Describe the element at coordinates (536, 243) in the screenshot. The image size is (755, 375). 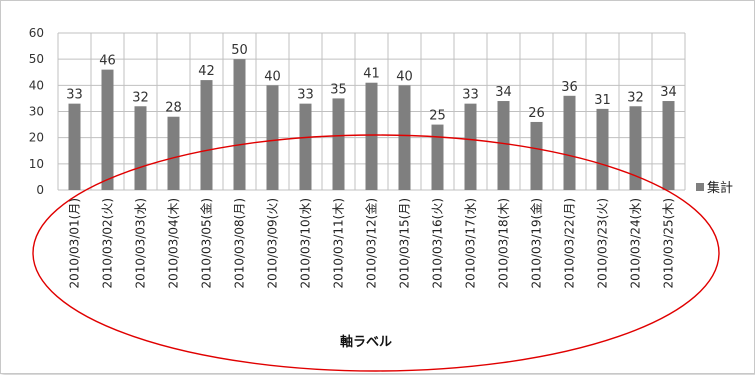
I see `x-tick-label: 2010/03/19(金)` at that location.